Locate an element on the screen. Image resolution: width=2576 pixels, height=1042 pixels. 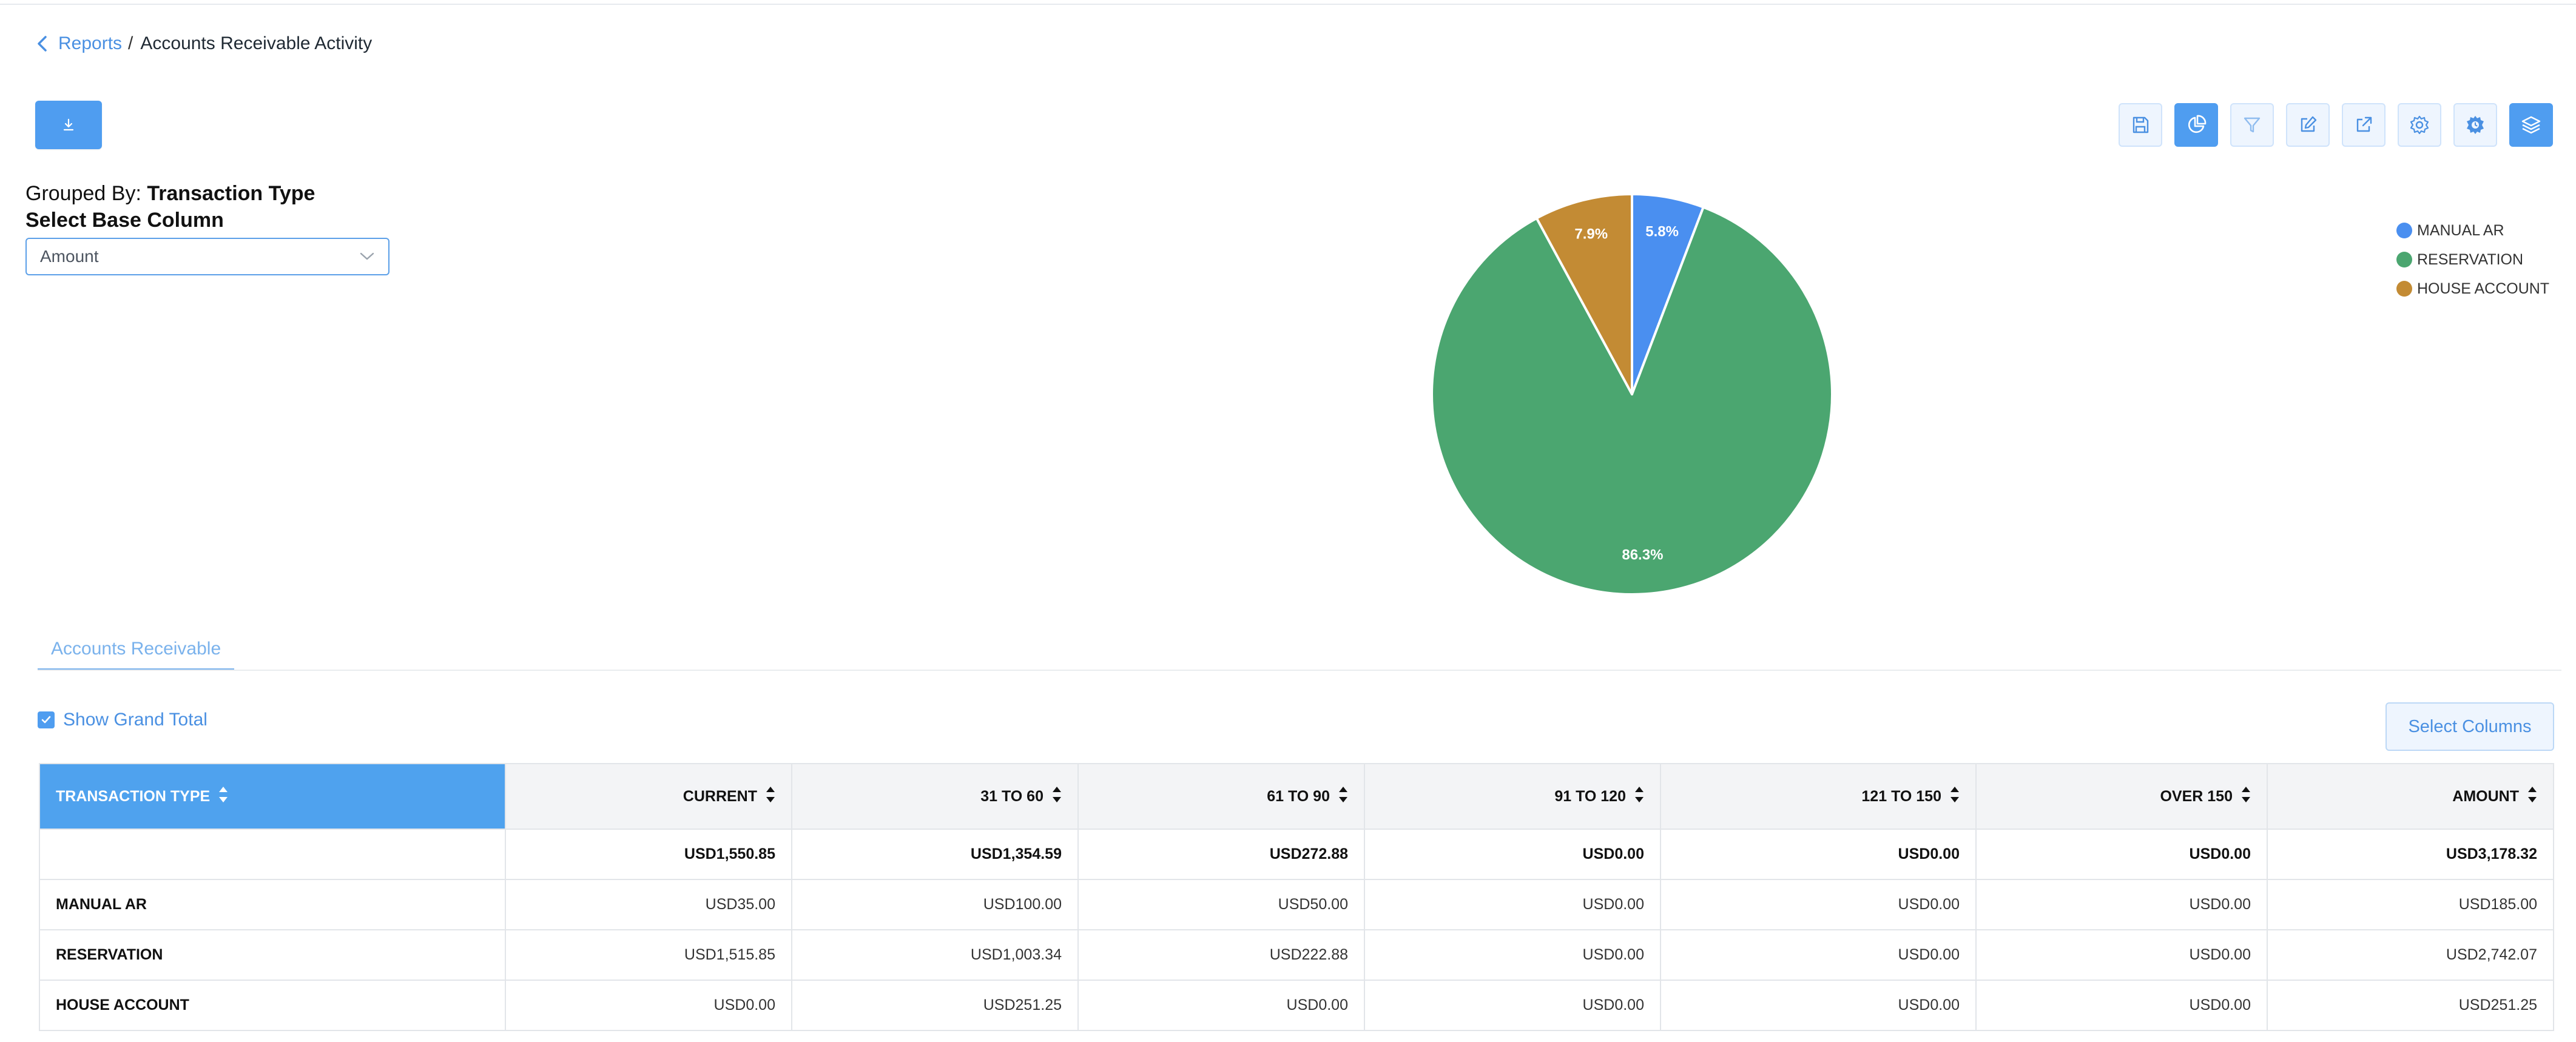
pie-chart: 5.8% 86.3% 7.9% is located at coordinates (1632, 394).